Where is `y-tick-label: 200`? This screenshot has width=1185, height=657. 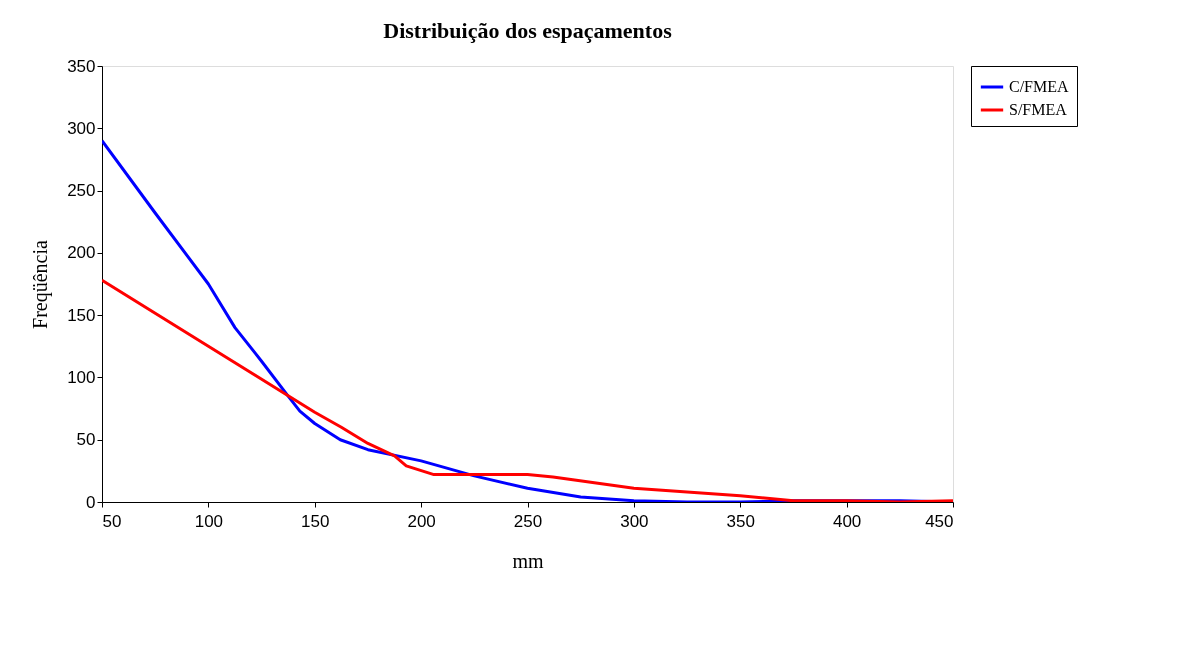 y-tick-label: 200 is located at coordinates (81, 253).